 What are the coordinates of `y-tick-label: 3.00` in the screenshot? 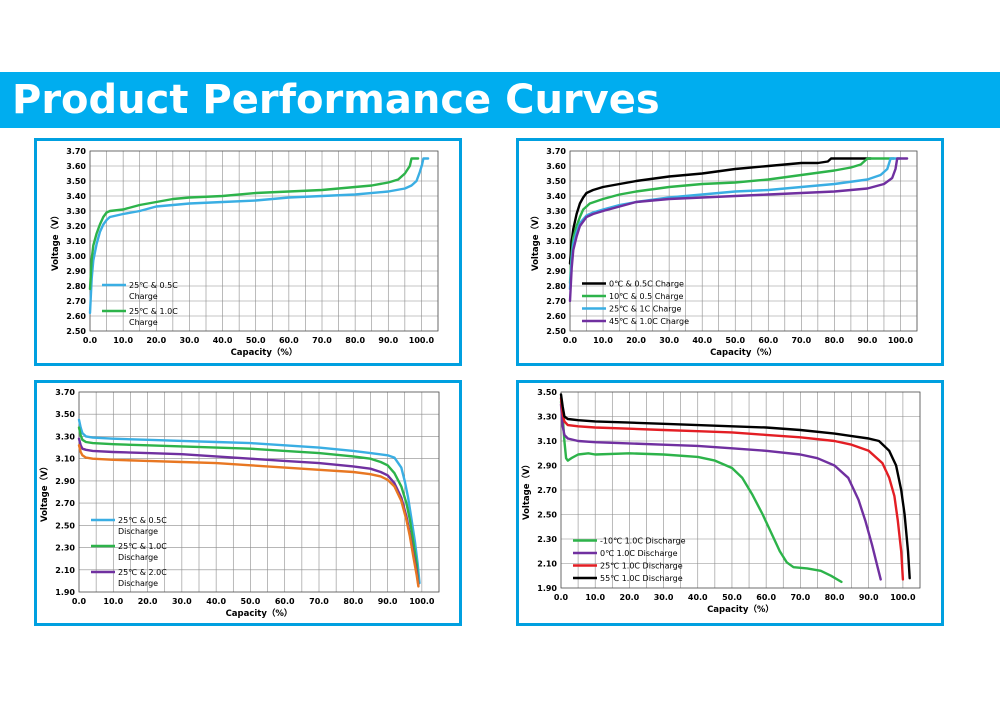 It's located at (76, 256).